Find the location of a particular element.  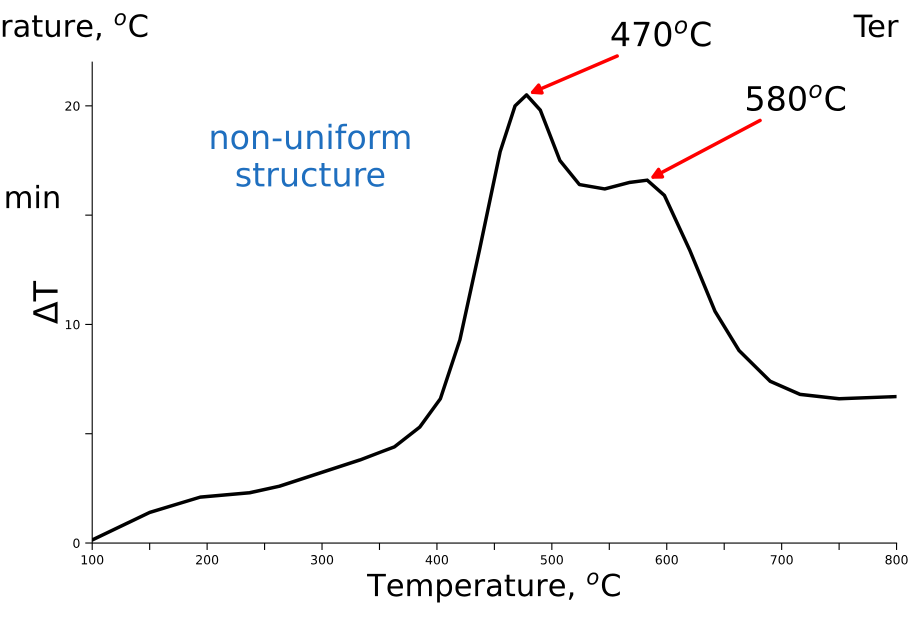

text: min is located at coordinates (32, 196).